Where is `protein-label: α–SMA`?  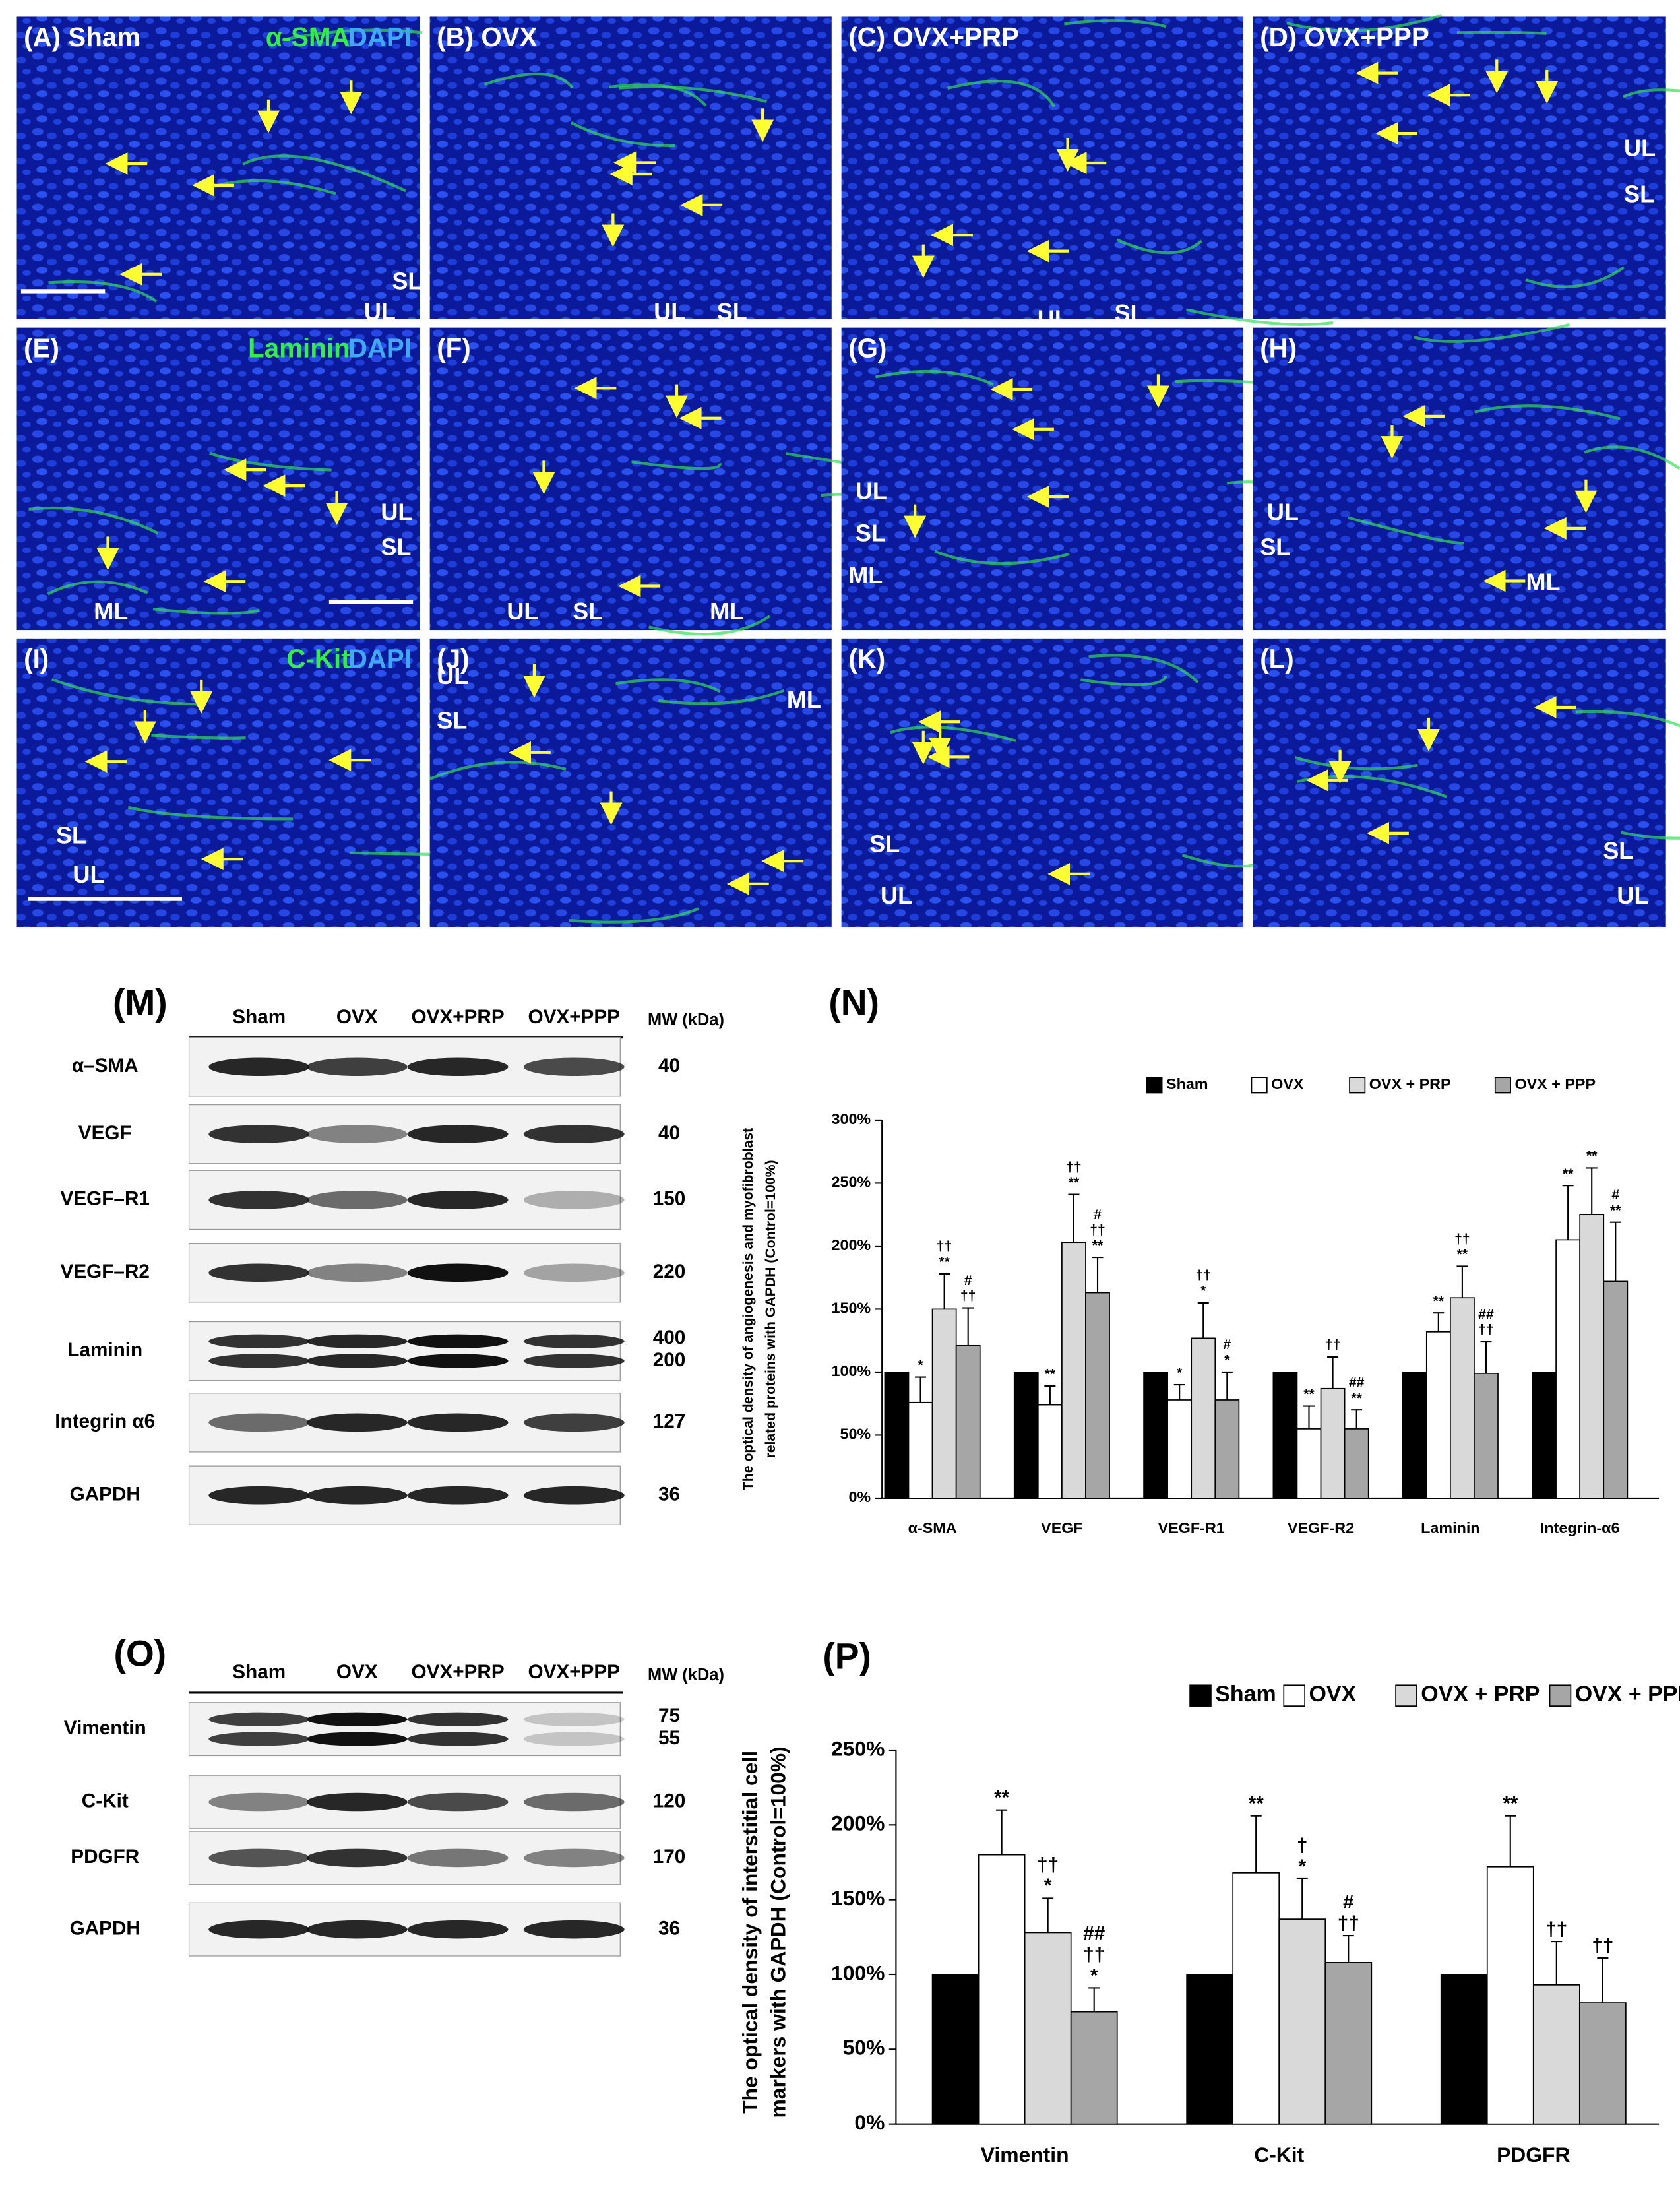 protein-label: α–SMA is located at coordinates (105, 1066).